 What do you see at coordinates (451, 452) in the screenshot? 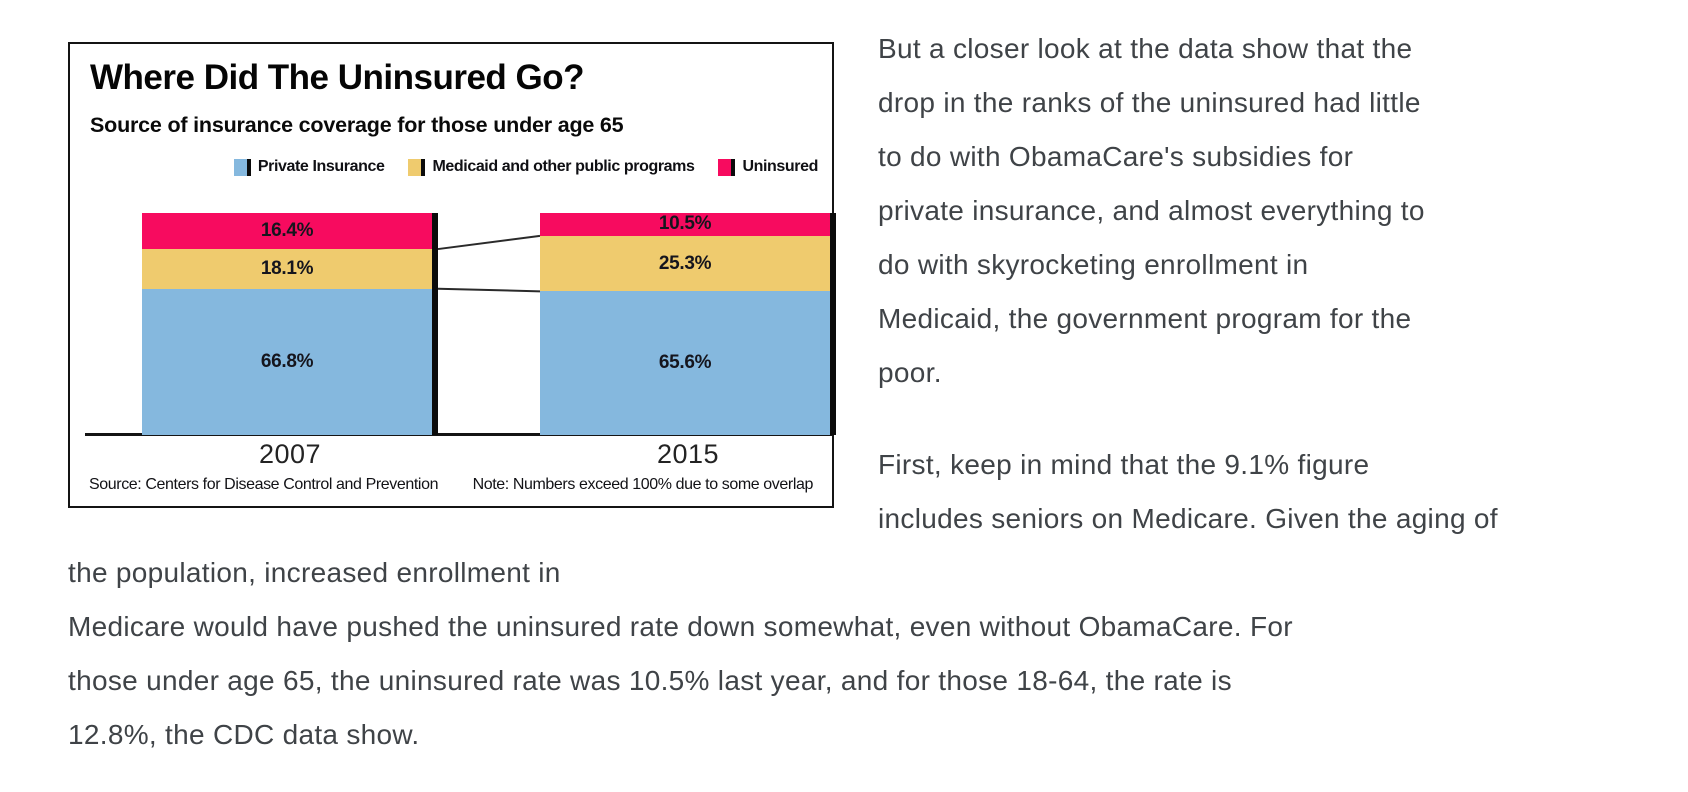
I see `category-axis-labels: 2007 2015` at bounding box center [451, 452].